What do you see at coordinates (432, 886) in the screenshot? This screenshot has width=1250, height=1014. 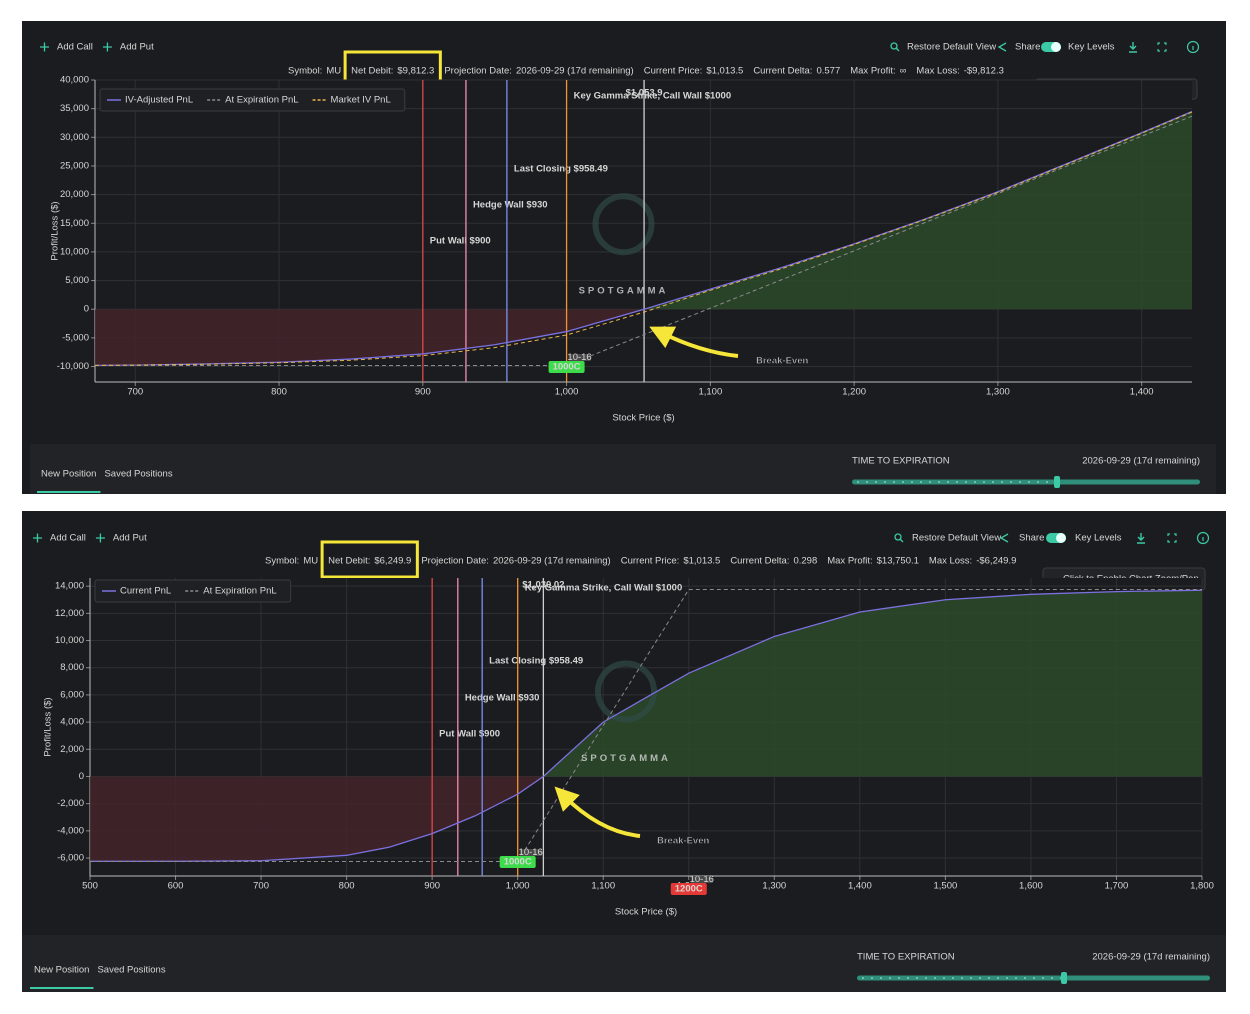 I see `x-tick-label: 900` at bounding box center [432, 886].